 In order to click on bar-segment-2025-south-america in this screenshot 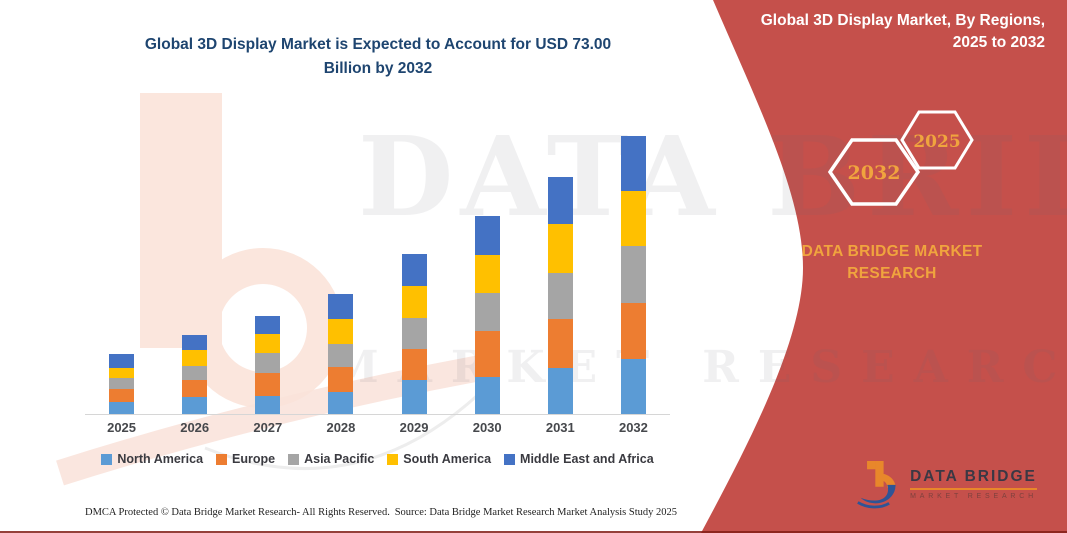, I will do `click(122, 373)`.